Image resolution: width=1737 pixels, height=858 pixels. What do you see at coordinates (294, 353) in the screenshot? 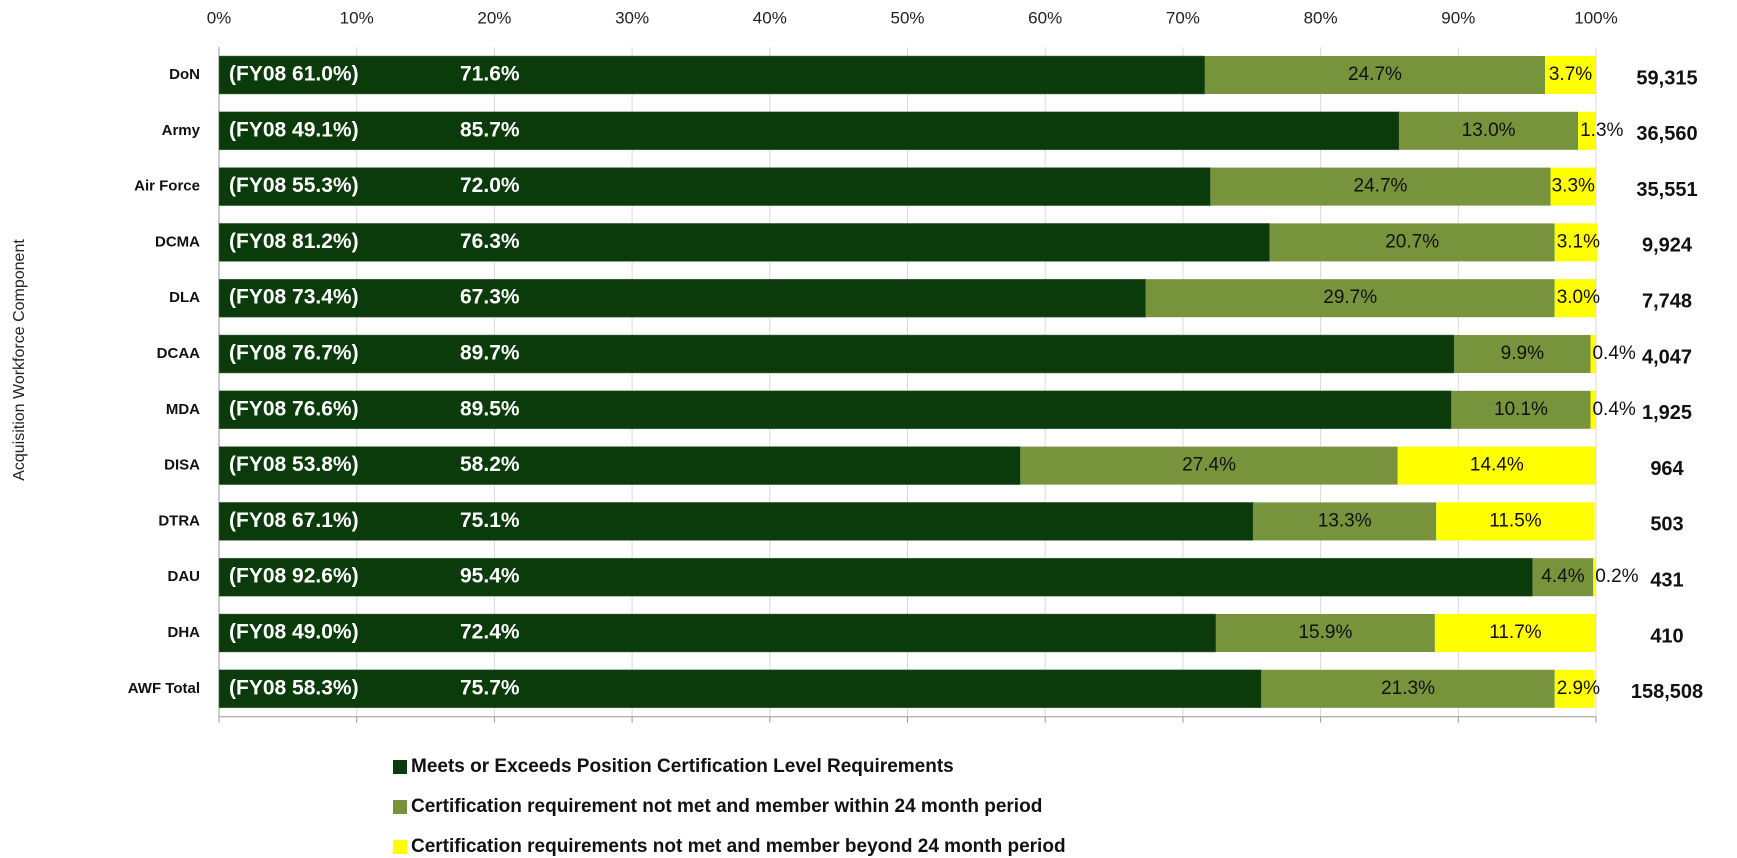
I see `fy08-label: (FY08 76.7%)` at bounding box center [294, 353].